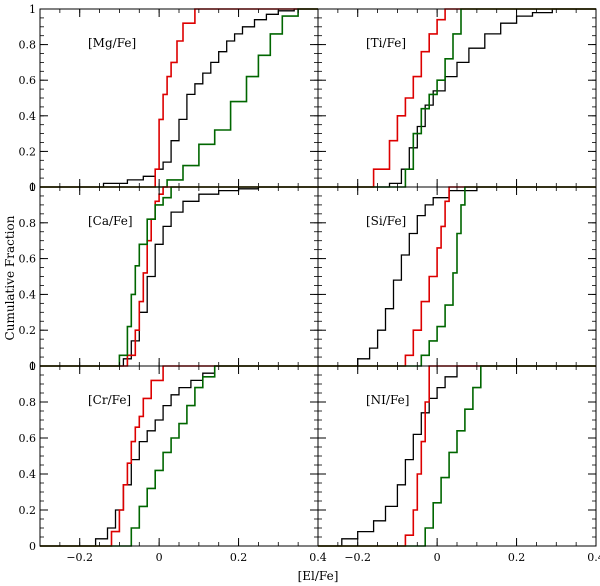 Image resolution: width=600 pixels, height=586 pixels. I want to click on panel-label: [Ti/Fe], so click(386, 43).